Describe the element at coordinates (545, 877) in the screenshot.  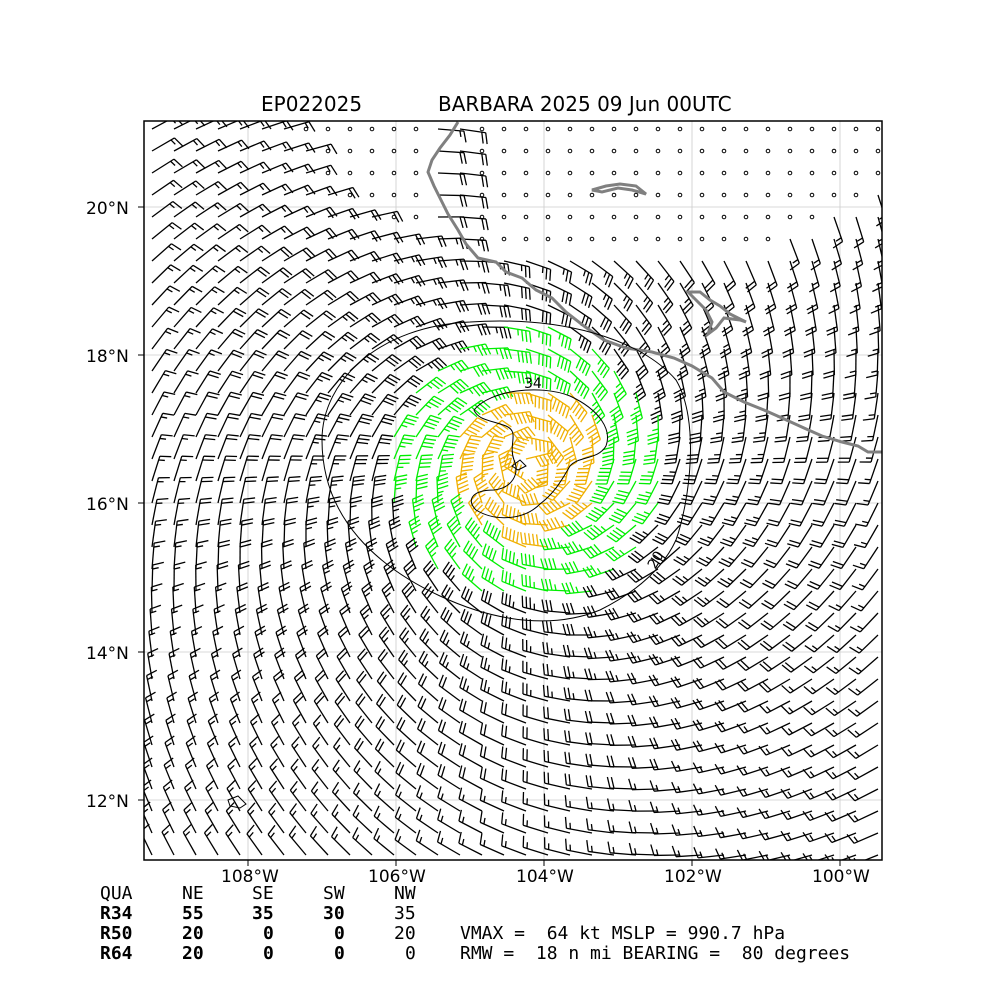
I see `longitude-labels: 108°W 106°W 104°W 102°W 100°W` at that location.